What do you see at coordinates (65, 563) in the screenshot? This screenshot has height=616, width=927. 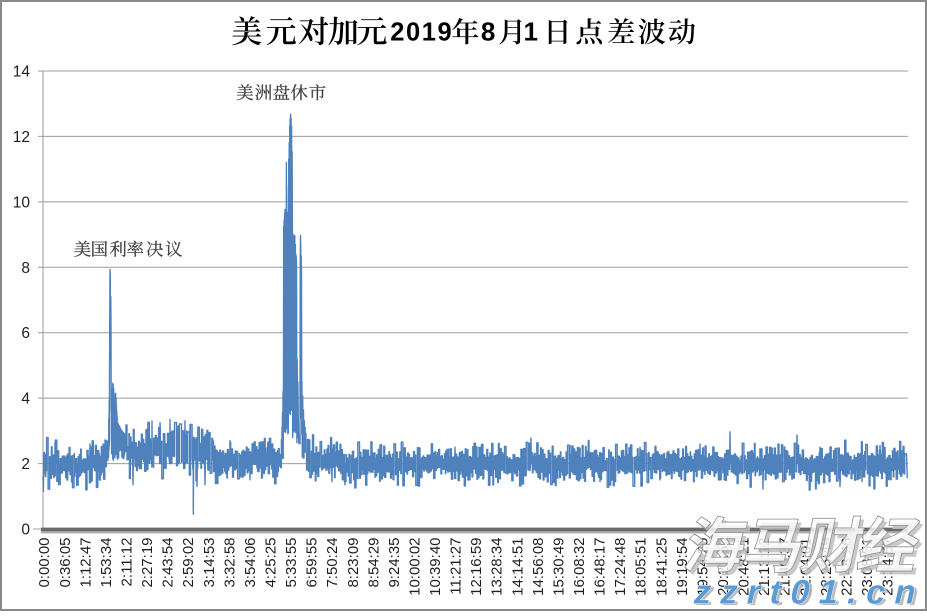 I see `svg-text: 0:36:05` at bounding box center [65, 563].